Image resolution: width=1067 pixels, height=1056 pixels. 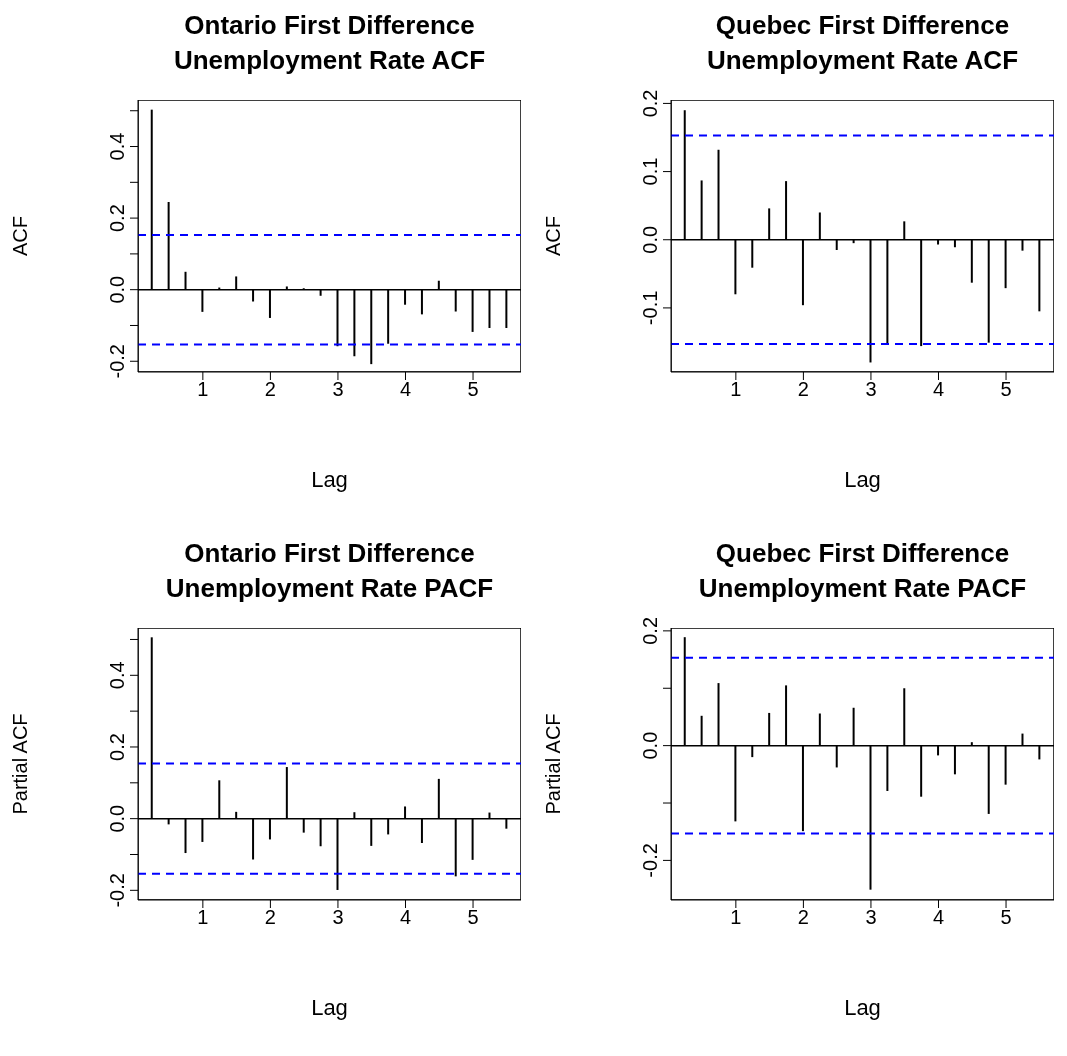 What do you see at coordinates (862, 43) in the screenshot?
I see `chart-title: Quebec First Difference Unemployment Rate ACF` at bounding box center [862, 43].